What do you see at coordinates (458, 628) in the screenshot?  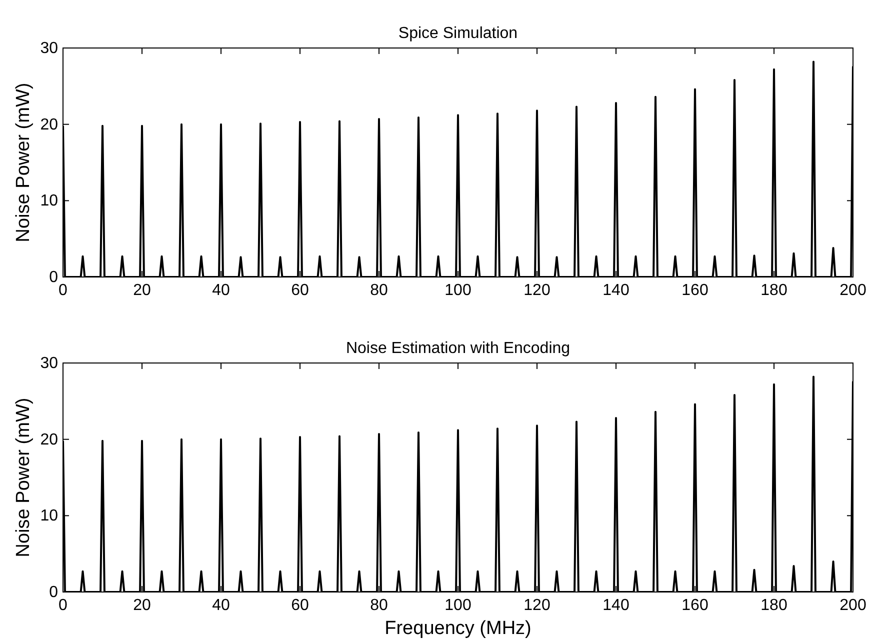 I see `x-axis-title: Frequency (MHz)` at bounding box center [458, 628].